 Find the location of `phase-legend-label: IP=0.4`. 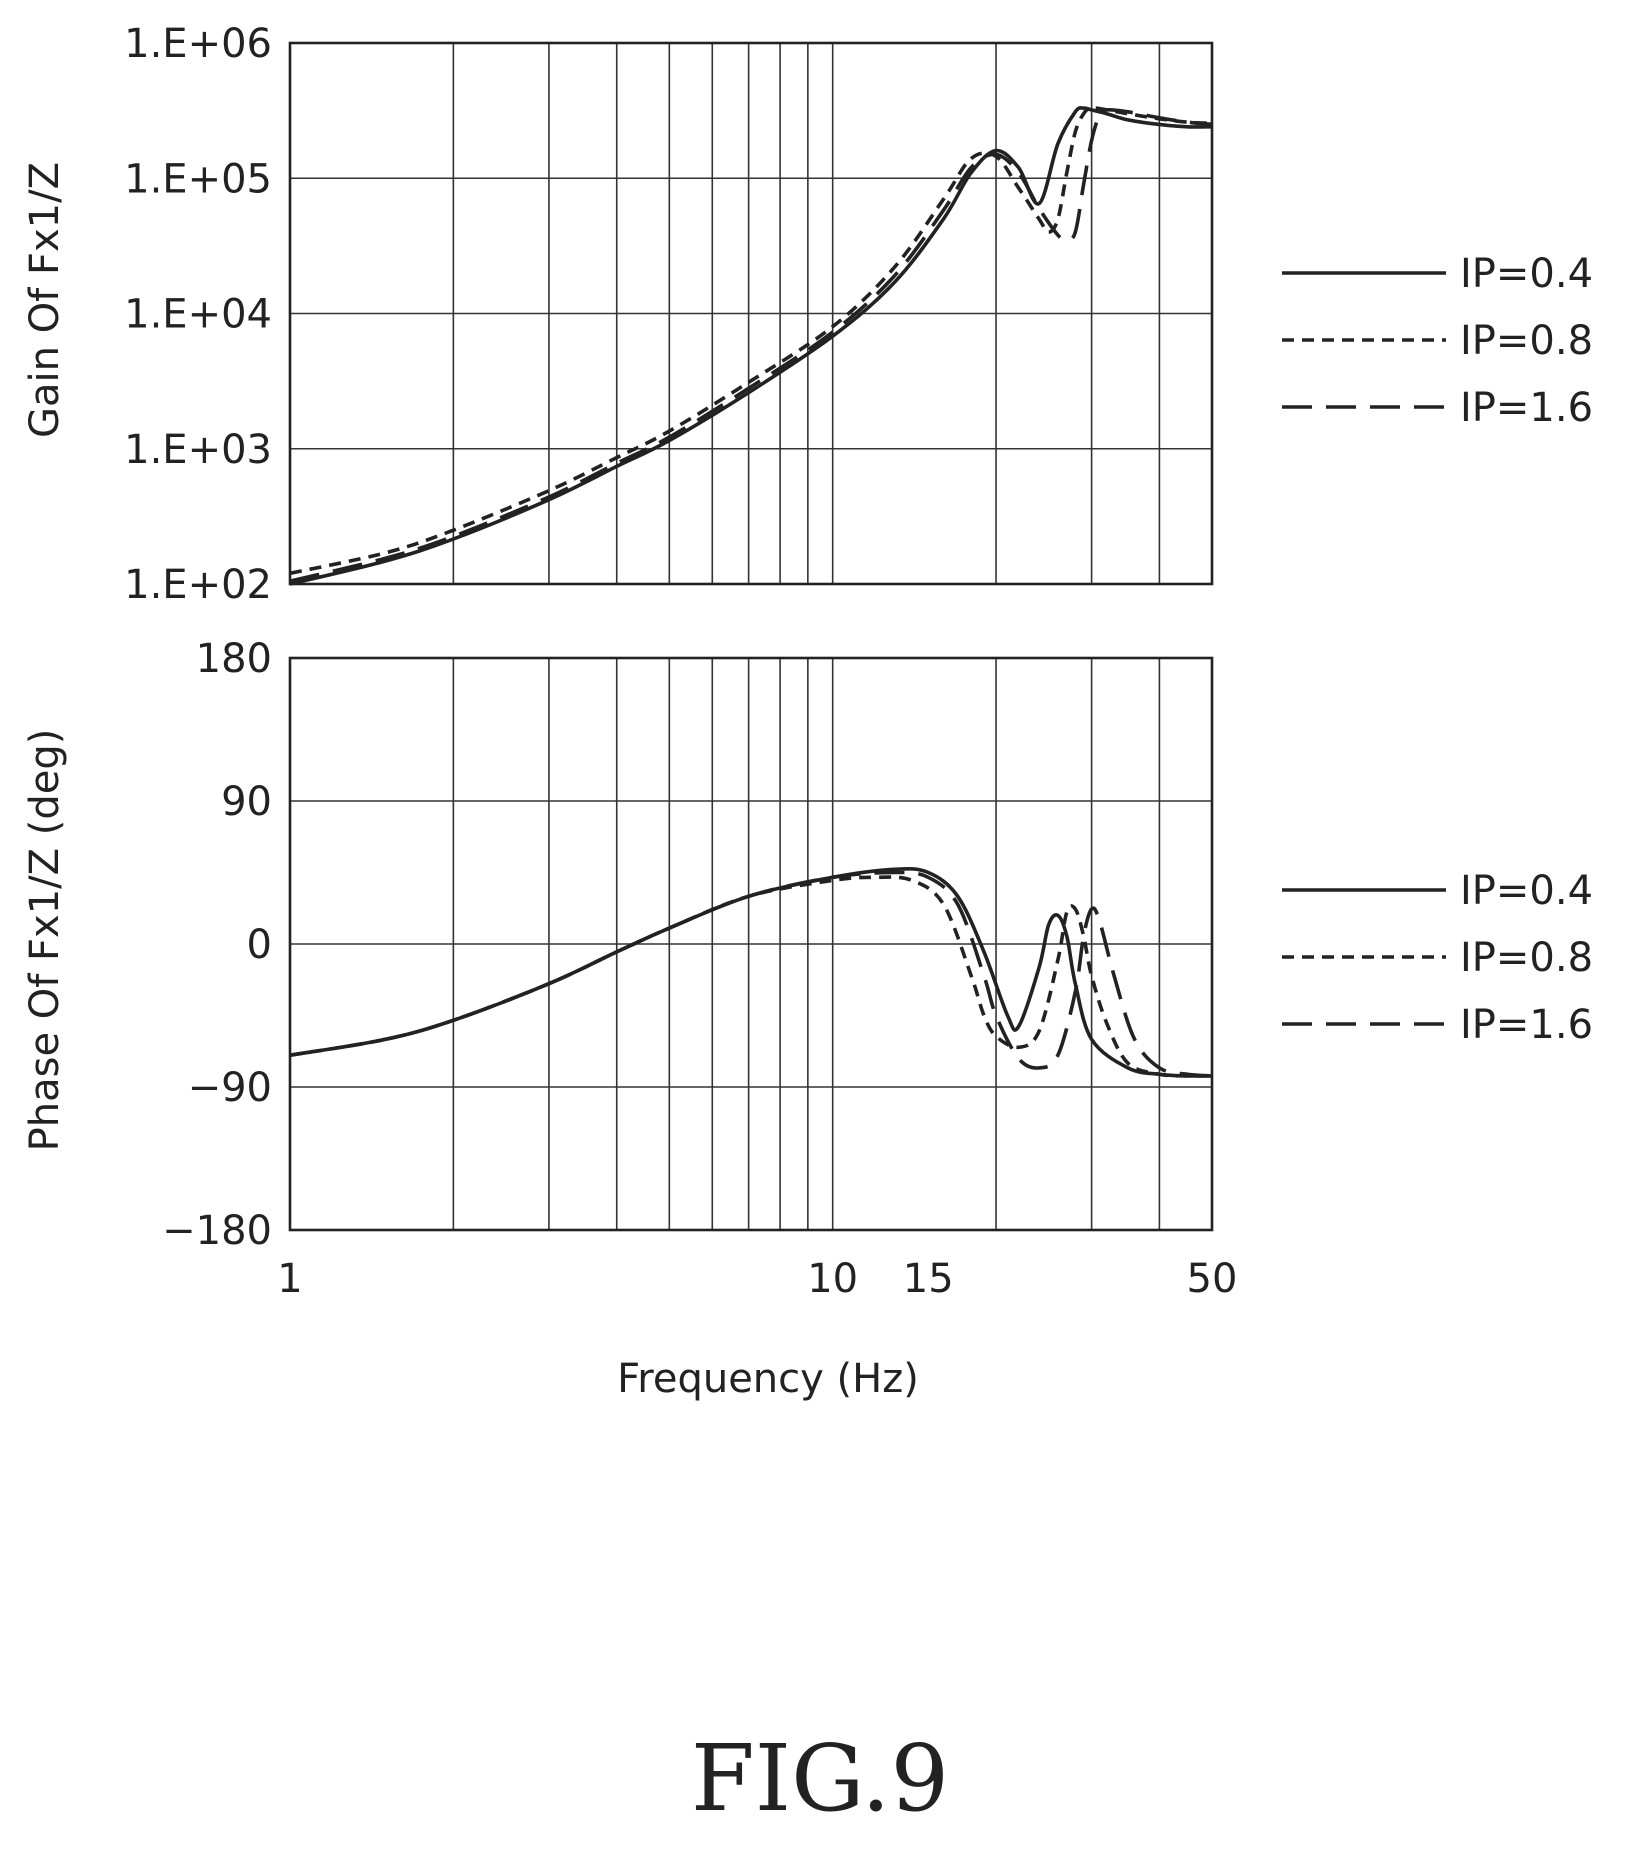

phase-legend-label: IP=0.4 is located at coordinates (1526, 891).